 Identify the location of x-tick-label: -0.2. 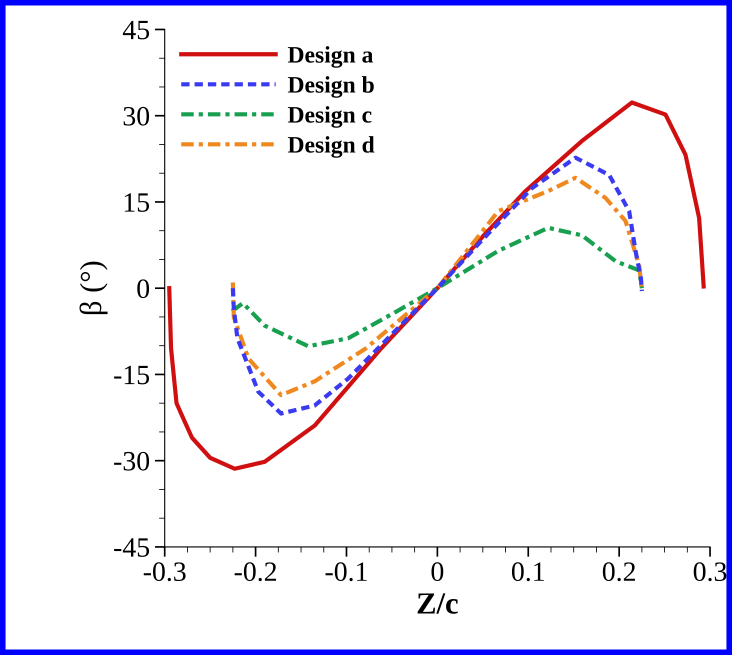
(255, 572).